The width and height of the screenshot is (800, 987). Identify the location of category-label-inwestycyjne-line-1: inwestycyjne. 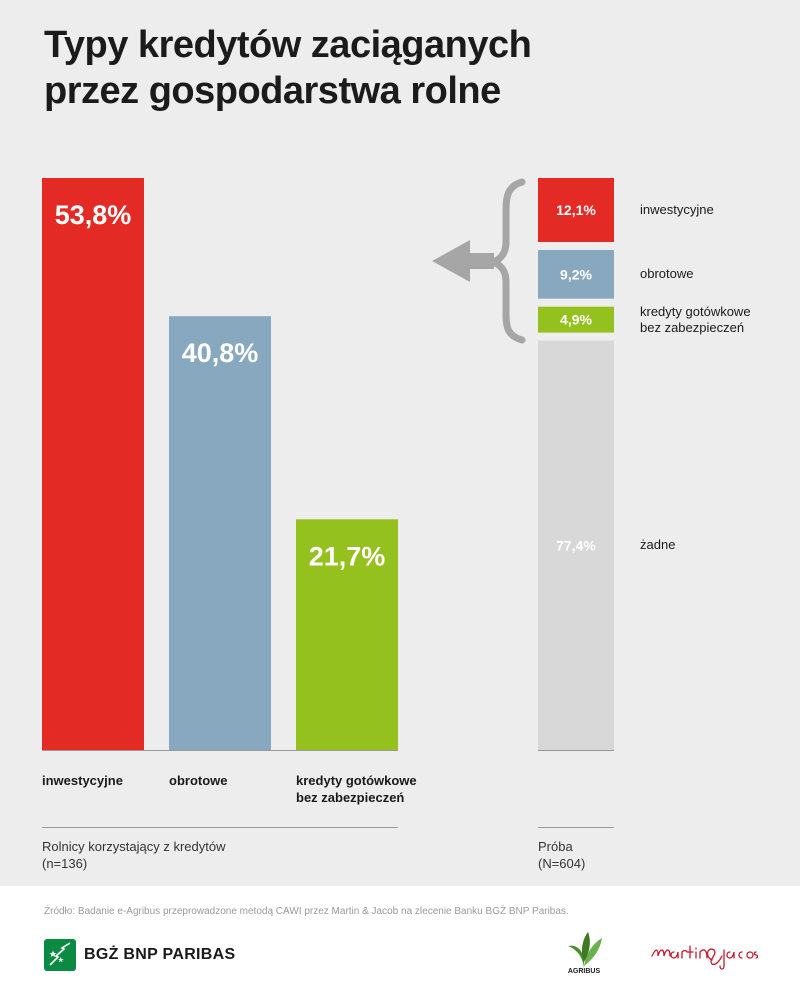
(82, 780).